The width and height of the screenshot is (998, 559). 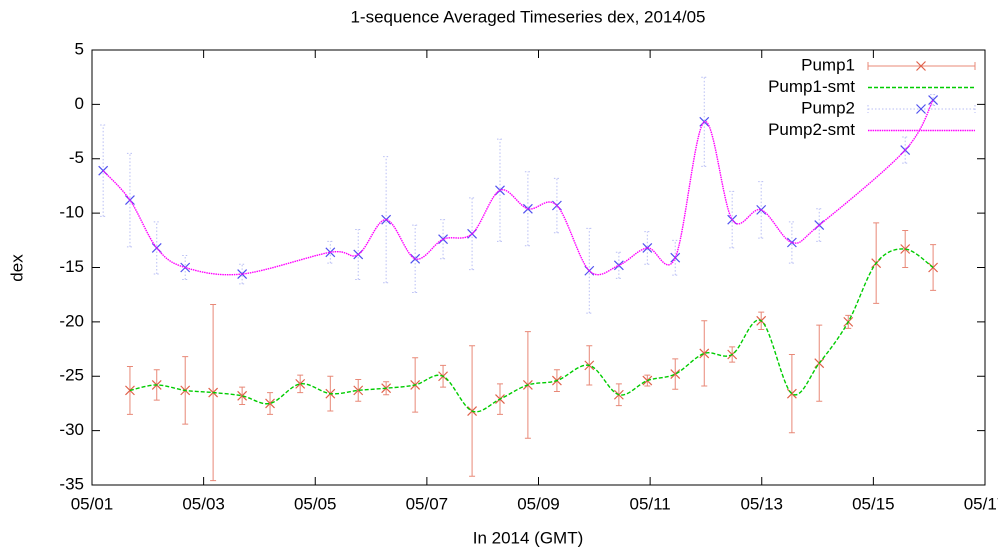 What do you see at coordinates (71, 375) in the screenshot?
I see `y-tick-label: -25` at bounding box center [71, 375].